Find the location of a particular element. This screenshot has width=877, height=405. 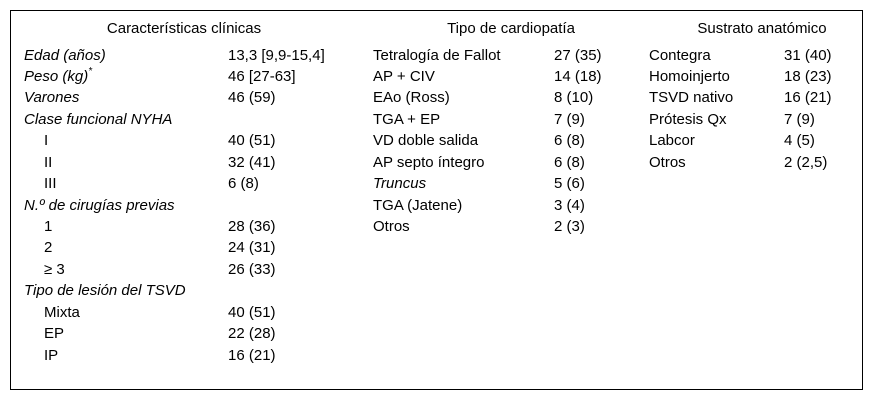

table-row: TGA (Jatene) 3 (4) is located at coordinates (498, 205).